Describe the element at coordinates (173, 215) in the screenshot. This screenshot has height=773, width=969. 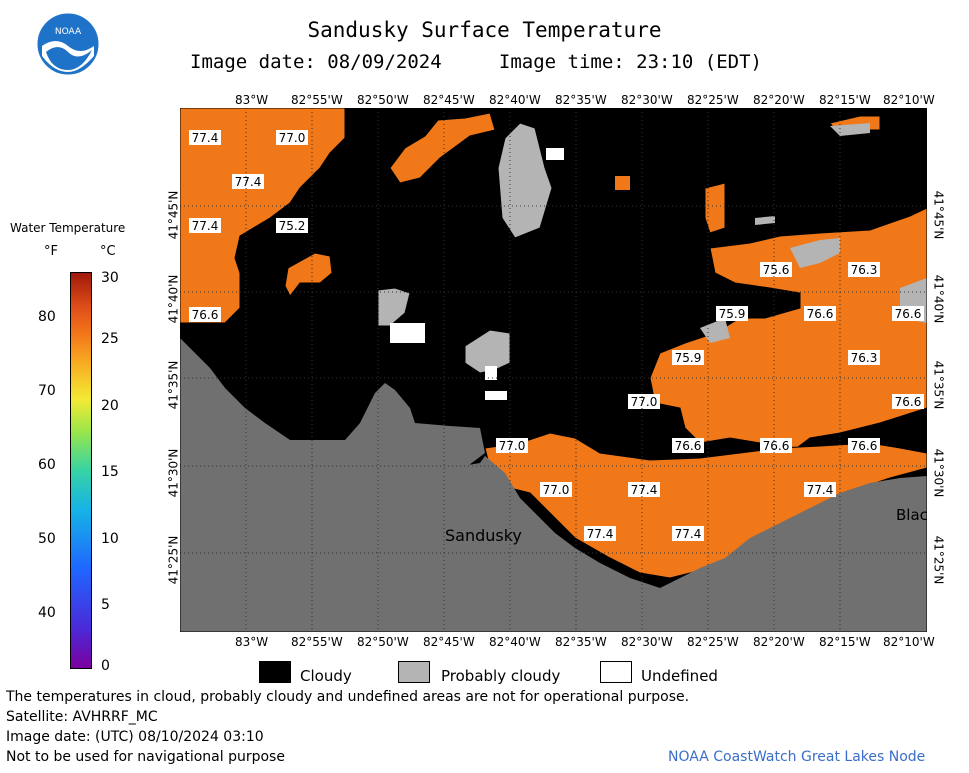
I see `lat-label-left: 41°45'N` at that location.